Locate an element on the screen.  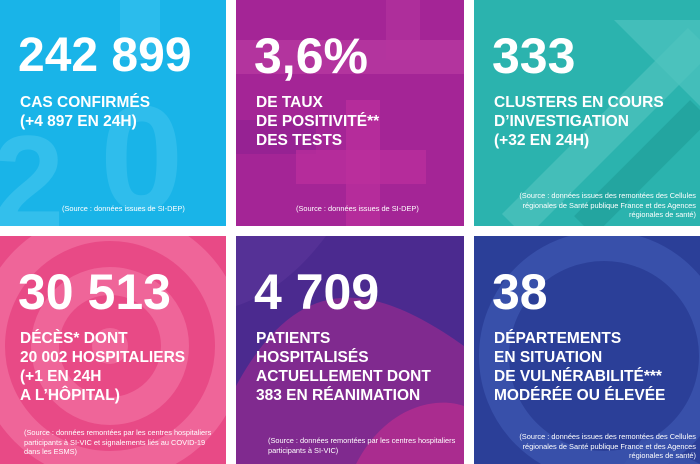
label-line: 383 EN RÉANIMATION is located at coordinates (338, 395).